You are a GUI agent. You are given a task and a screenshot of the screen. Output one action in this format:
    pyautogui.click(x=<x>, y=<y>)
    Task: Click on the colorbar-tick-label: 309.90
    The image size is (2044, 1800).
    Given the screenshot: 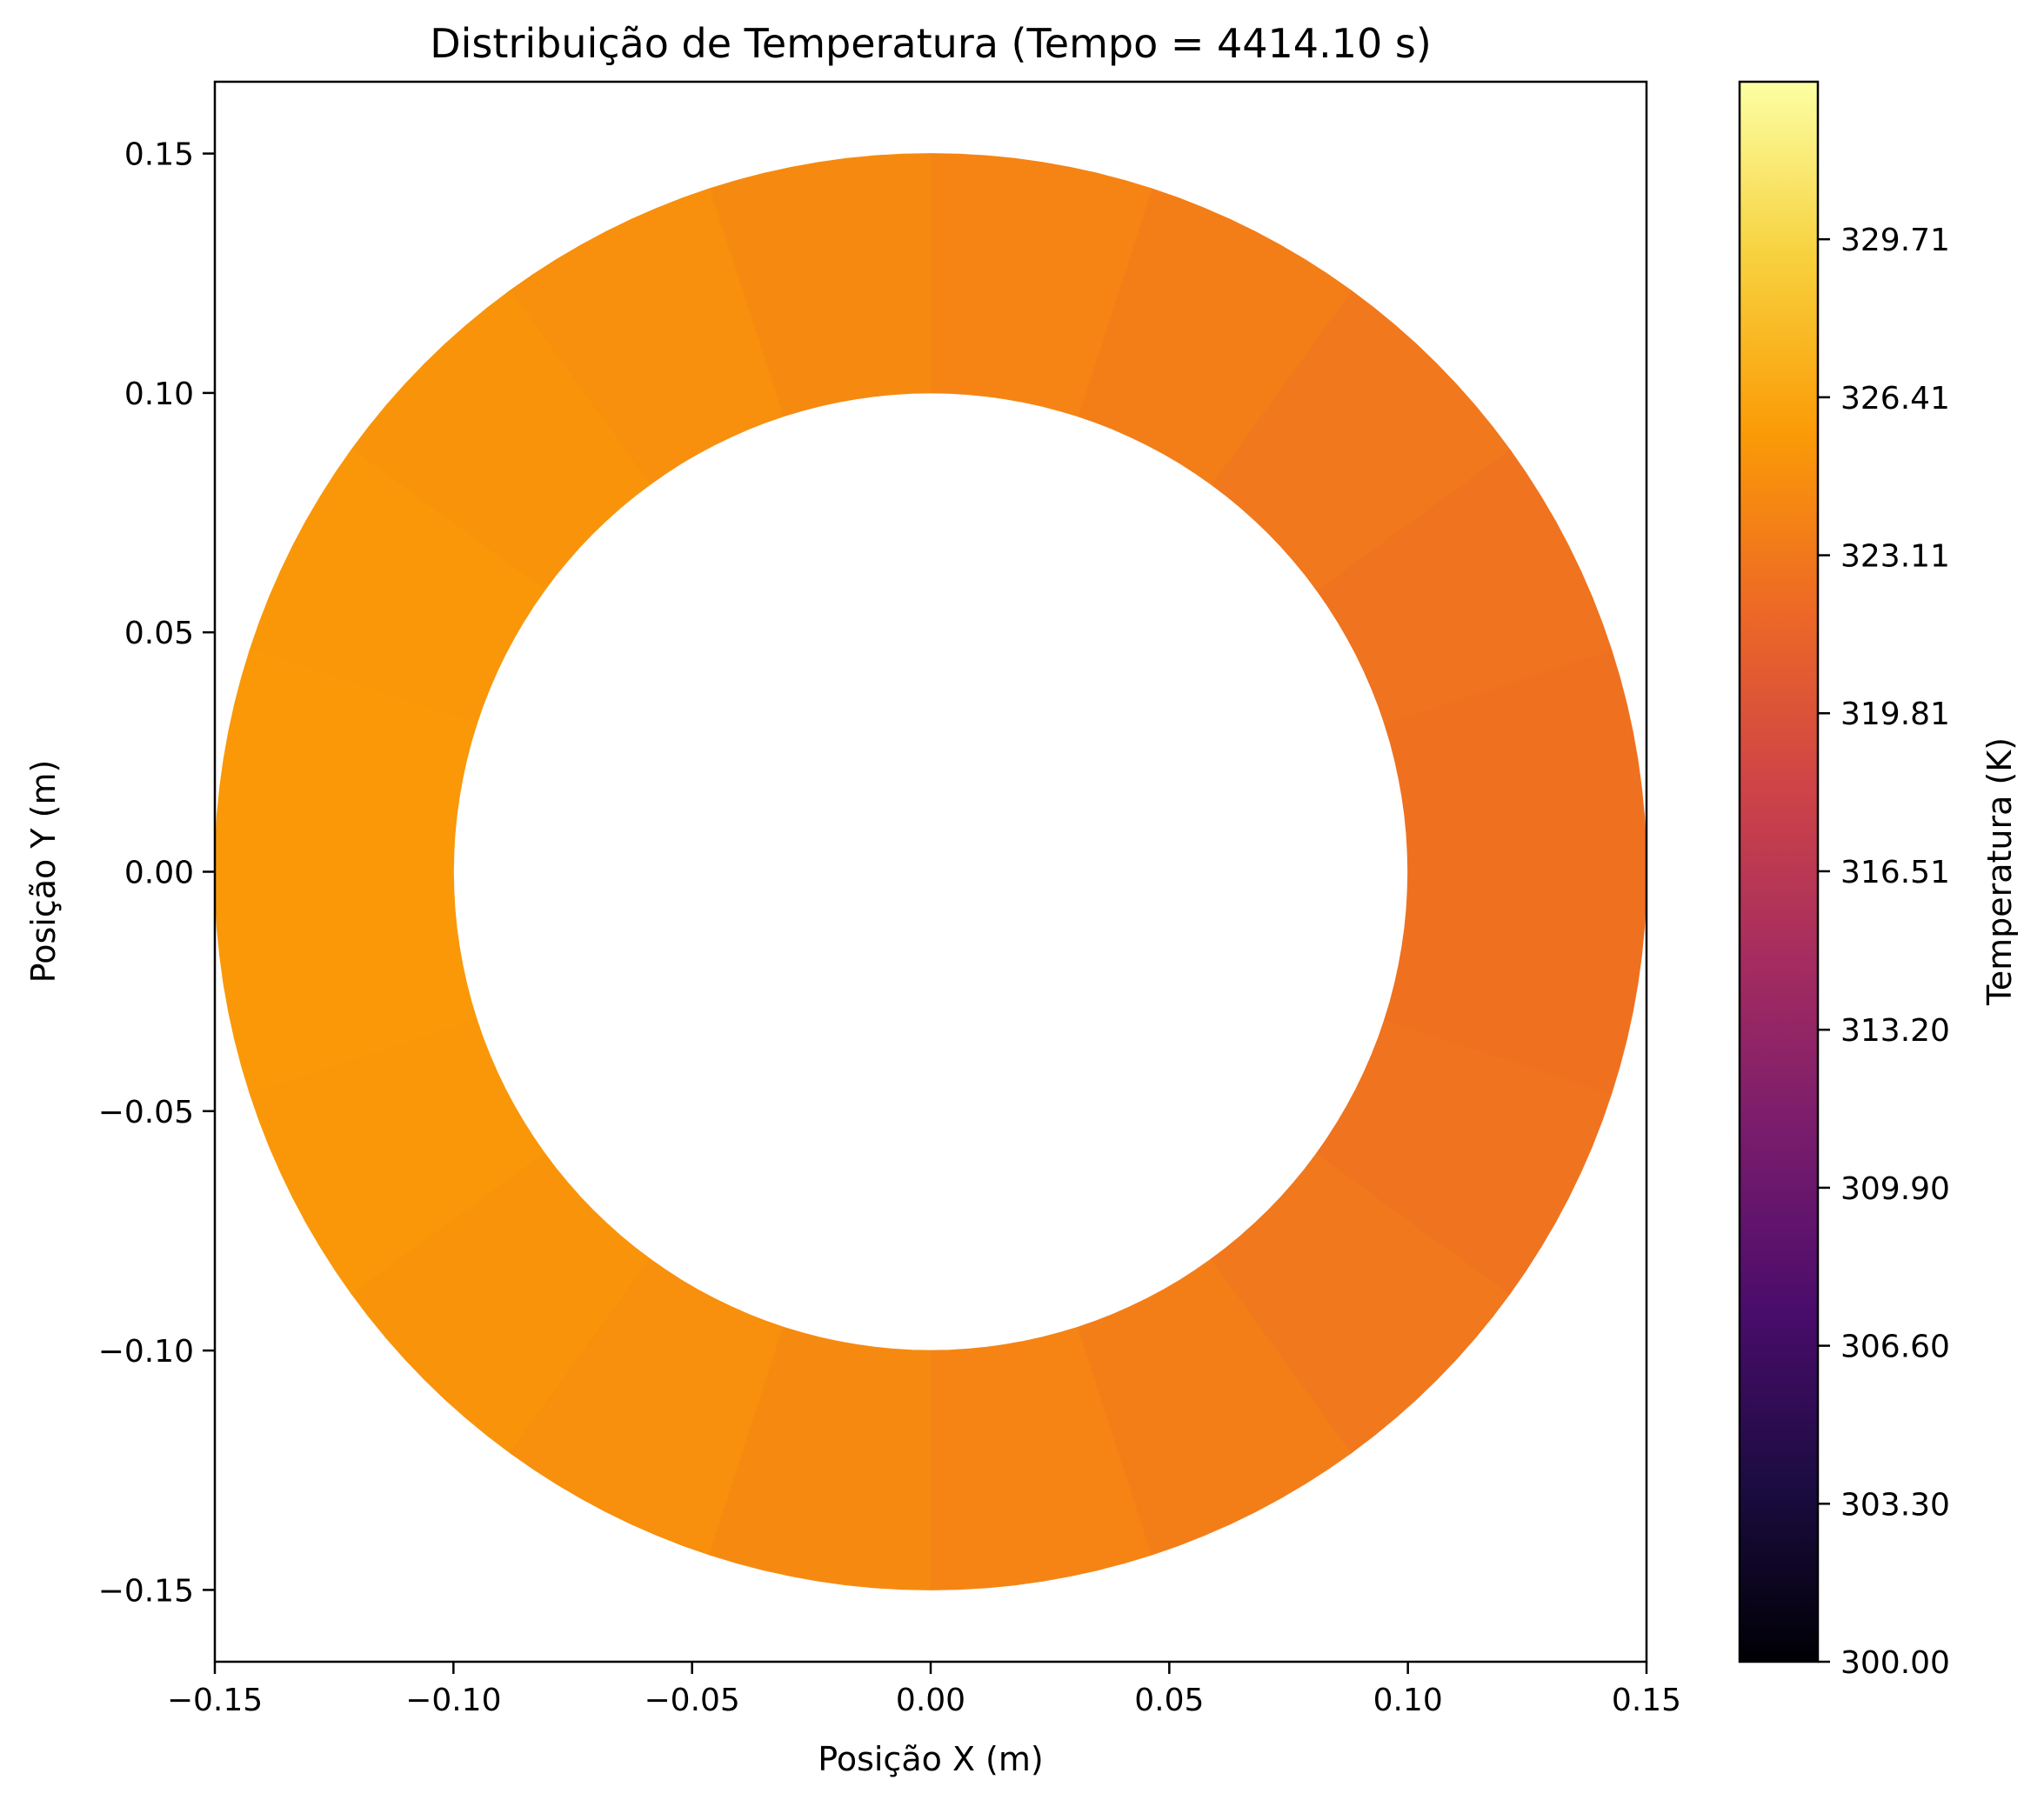 What is the action you would take?
    pyautogui.click(x=1895, y=1189)
    